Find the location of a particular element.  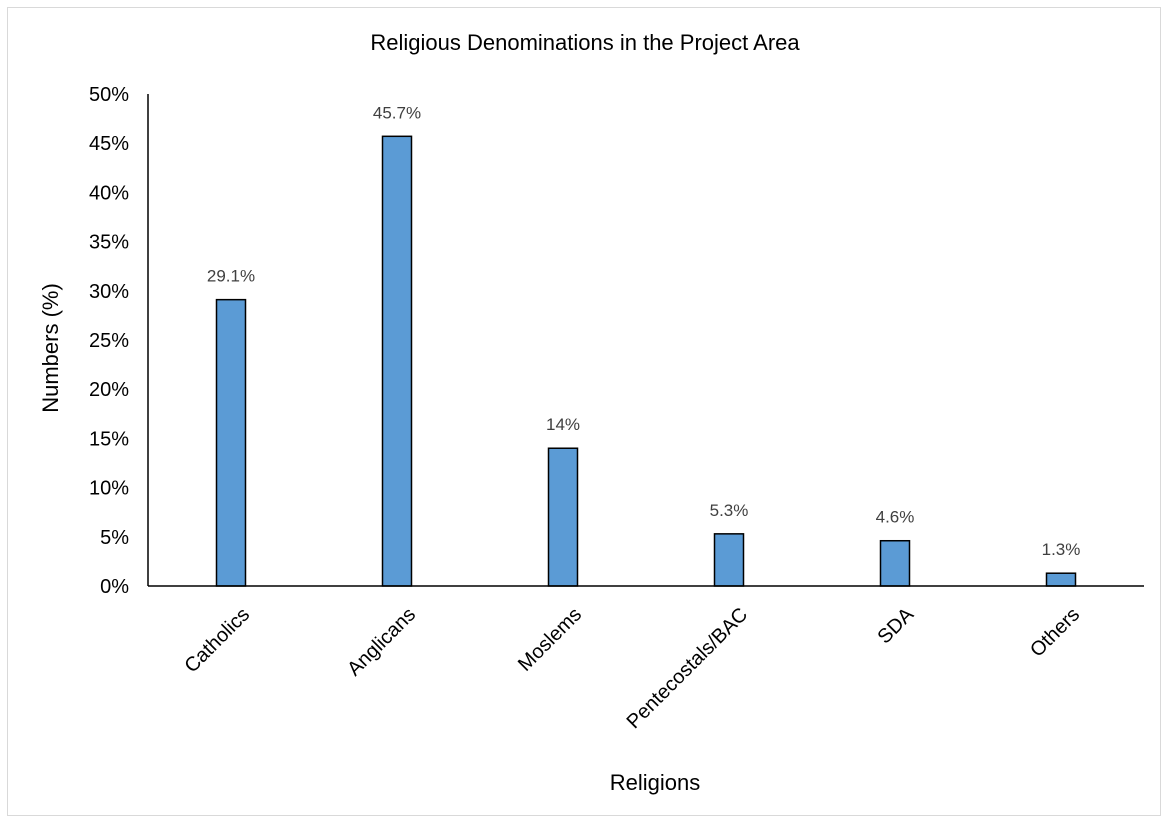

y-tick-label: 40% is located at coordinates (109, 193).